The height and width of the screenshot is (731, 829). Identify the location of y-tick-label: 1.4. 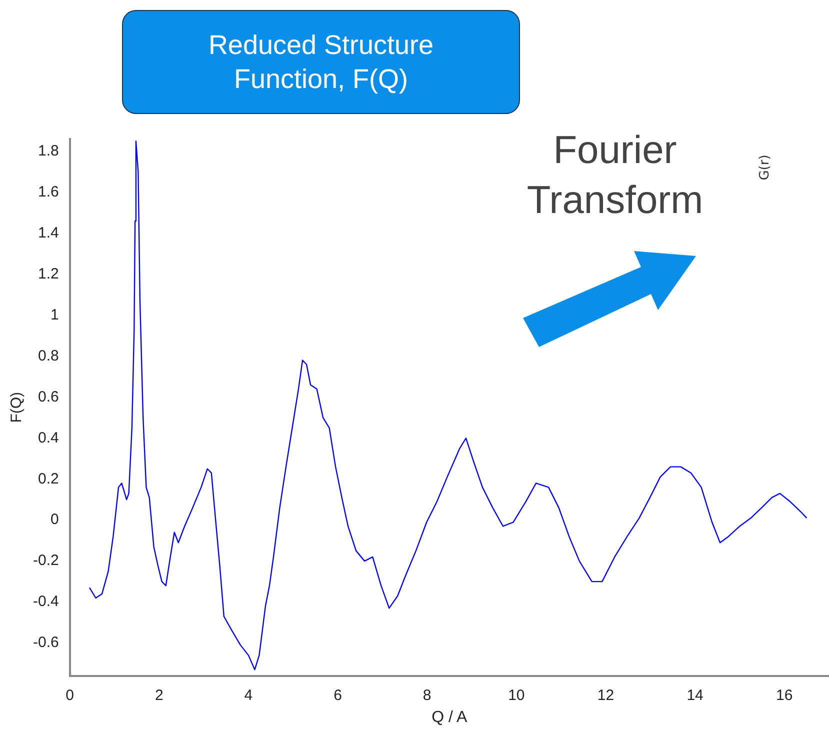
(48, 233).